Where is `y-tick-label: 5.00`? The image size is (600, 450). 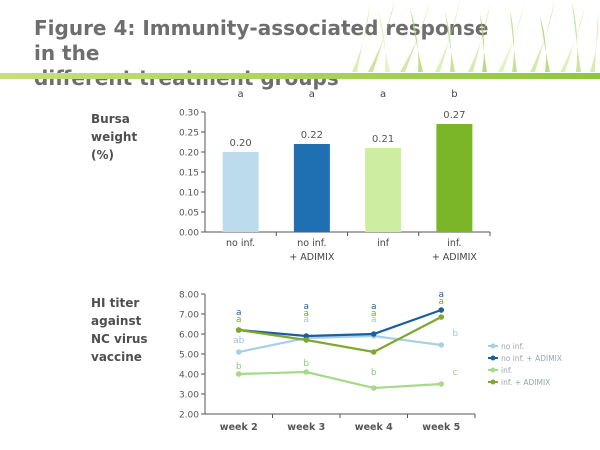
y-tick-label: 5.00 is located at coordinates (189, 356).